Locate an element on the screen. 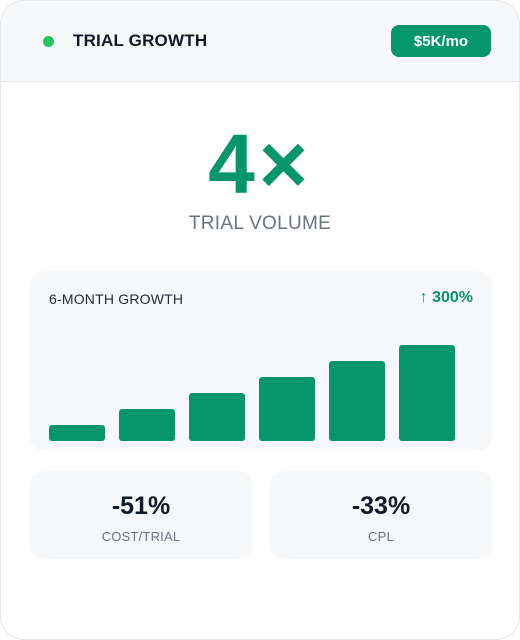 The image size is (520, 640). stat-card-cost-trial: -51% COST/TRIAL is located at coordinates (141, 515).